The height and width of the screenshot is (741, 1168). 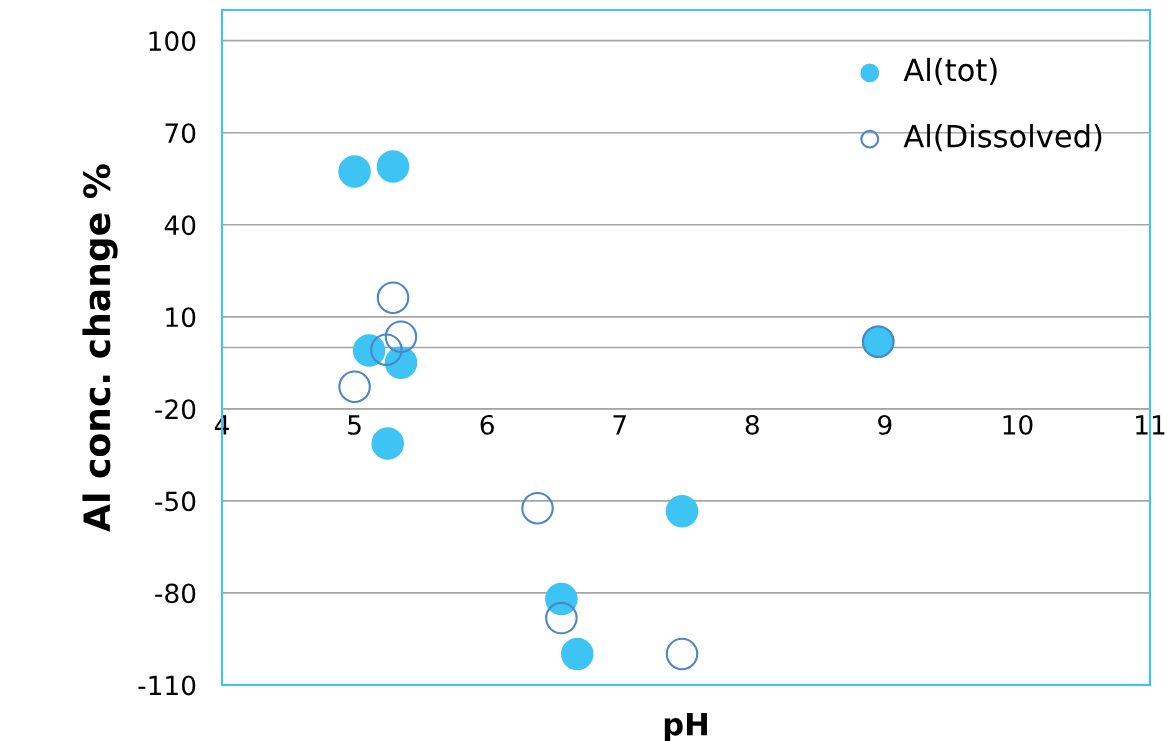 I want to click on y-tick-label: -20, so click(x=175, y=409).